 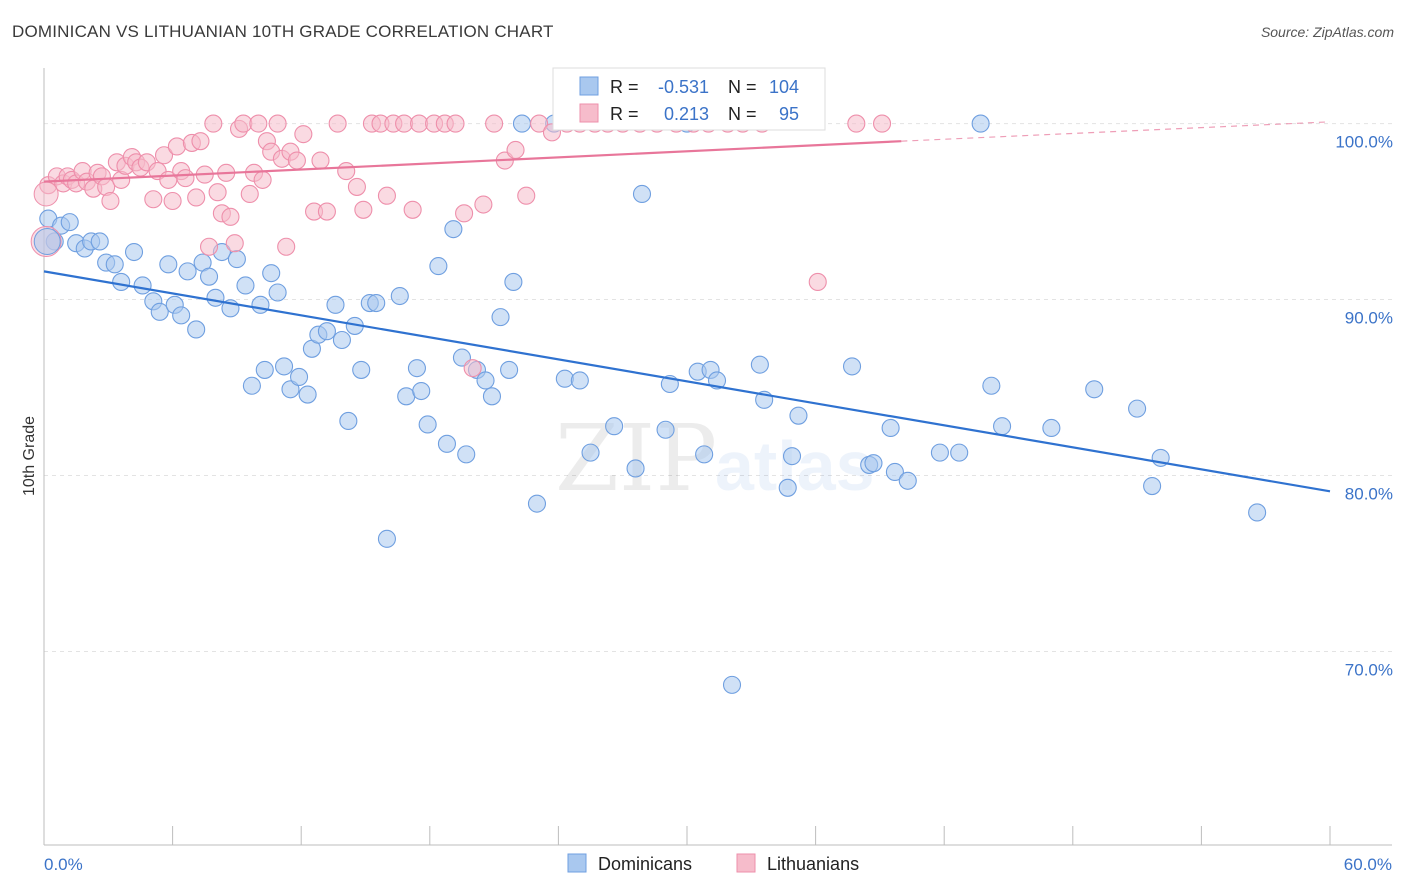 I want to click on legend-swatch-lithuanians, so click(x=746, y=863).